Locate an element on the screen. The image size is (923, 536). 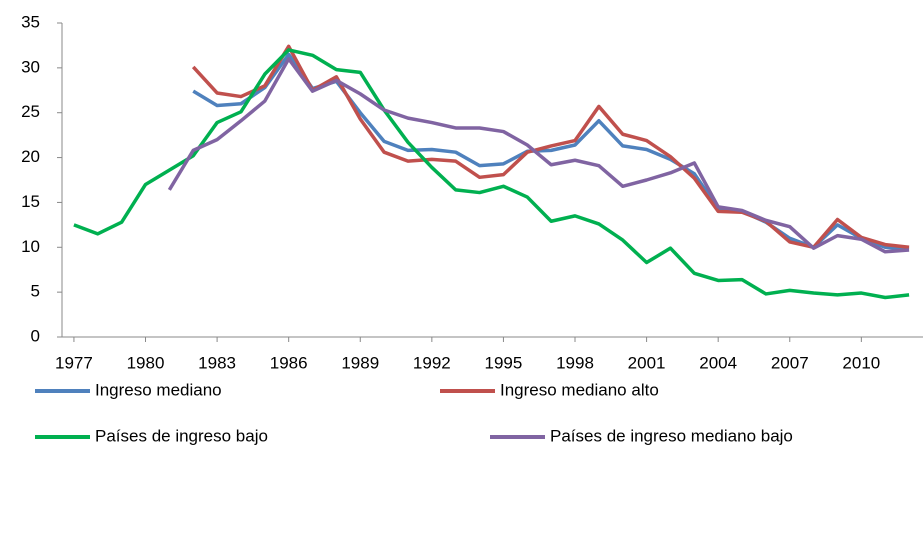
x-tick-label: 1983 is located at coordinates (217, 362).